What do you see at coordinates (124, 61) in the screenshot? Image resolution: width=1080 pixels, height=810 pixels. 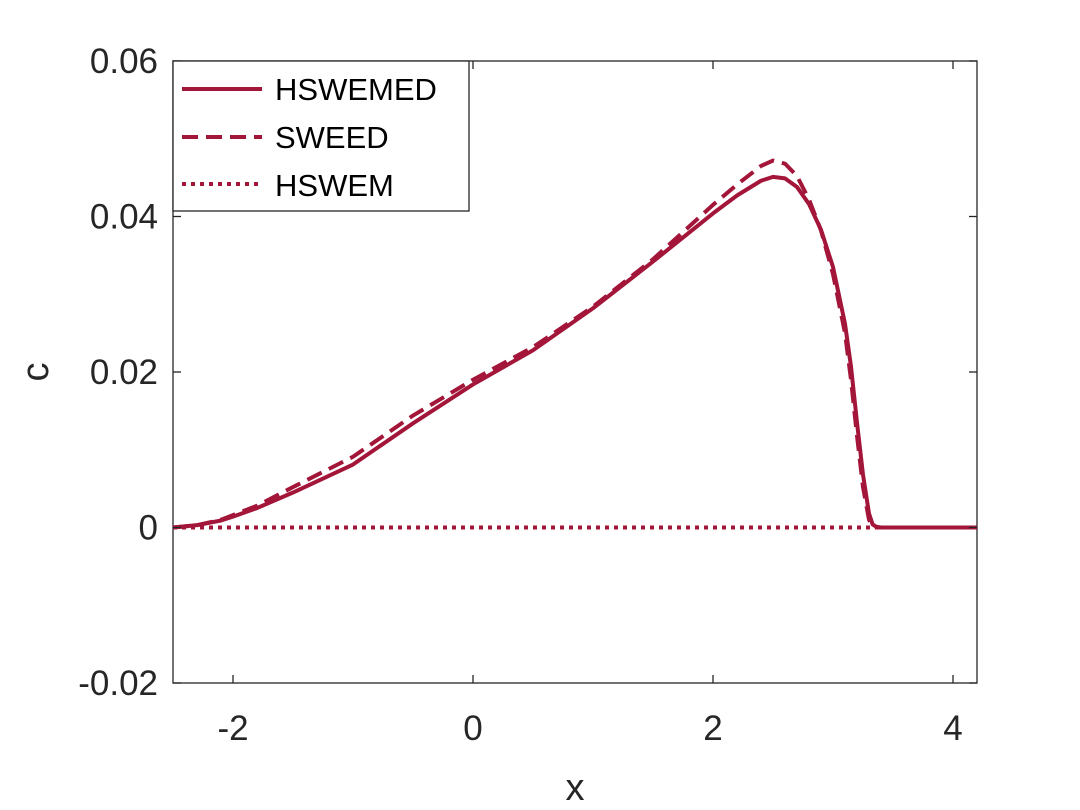 I see `y-tick-label: 0.06` at bounding box center [124, 61].